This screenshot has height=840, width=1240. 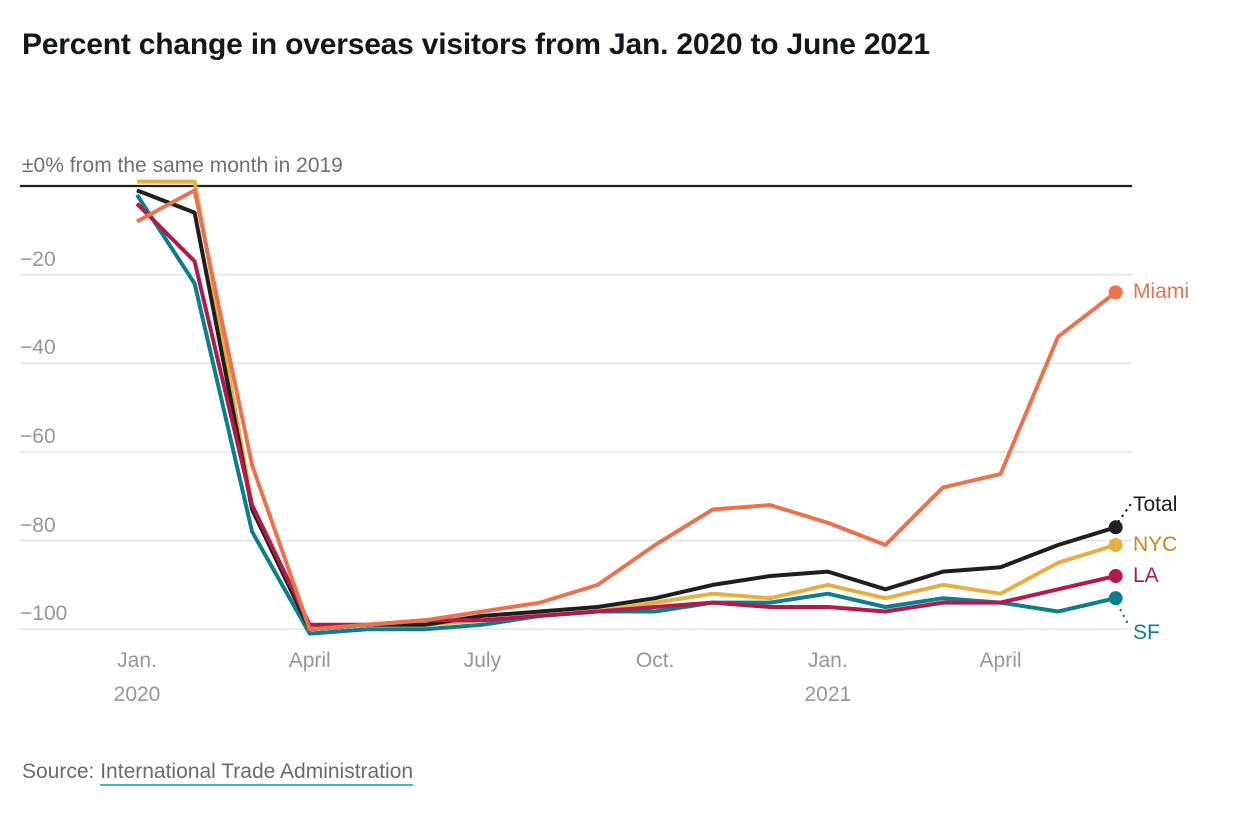 What do you see at coordinates (1115, 292) in the screenshot?
I see `series-endpoint-dot-miami` at bounding box center [1115, 292].